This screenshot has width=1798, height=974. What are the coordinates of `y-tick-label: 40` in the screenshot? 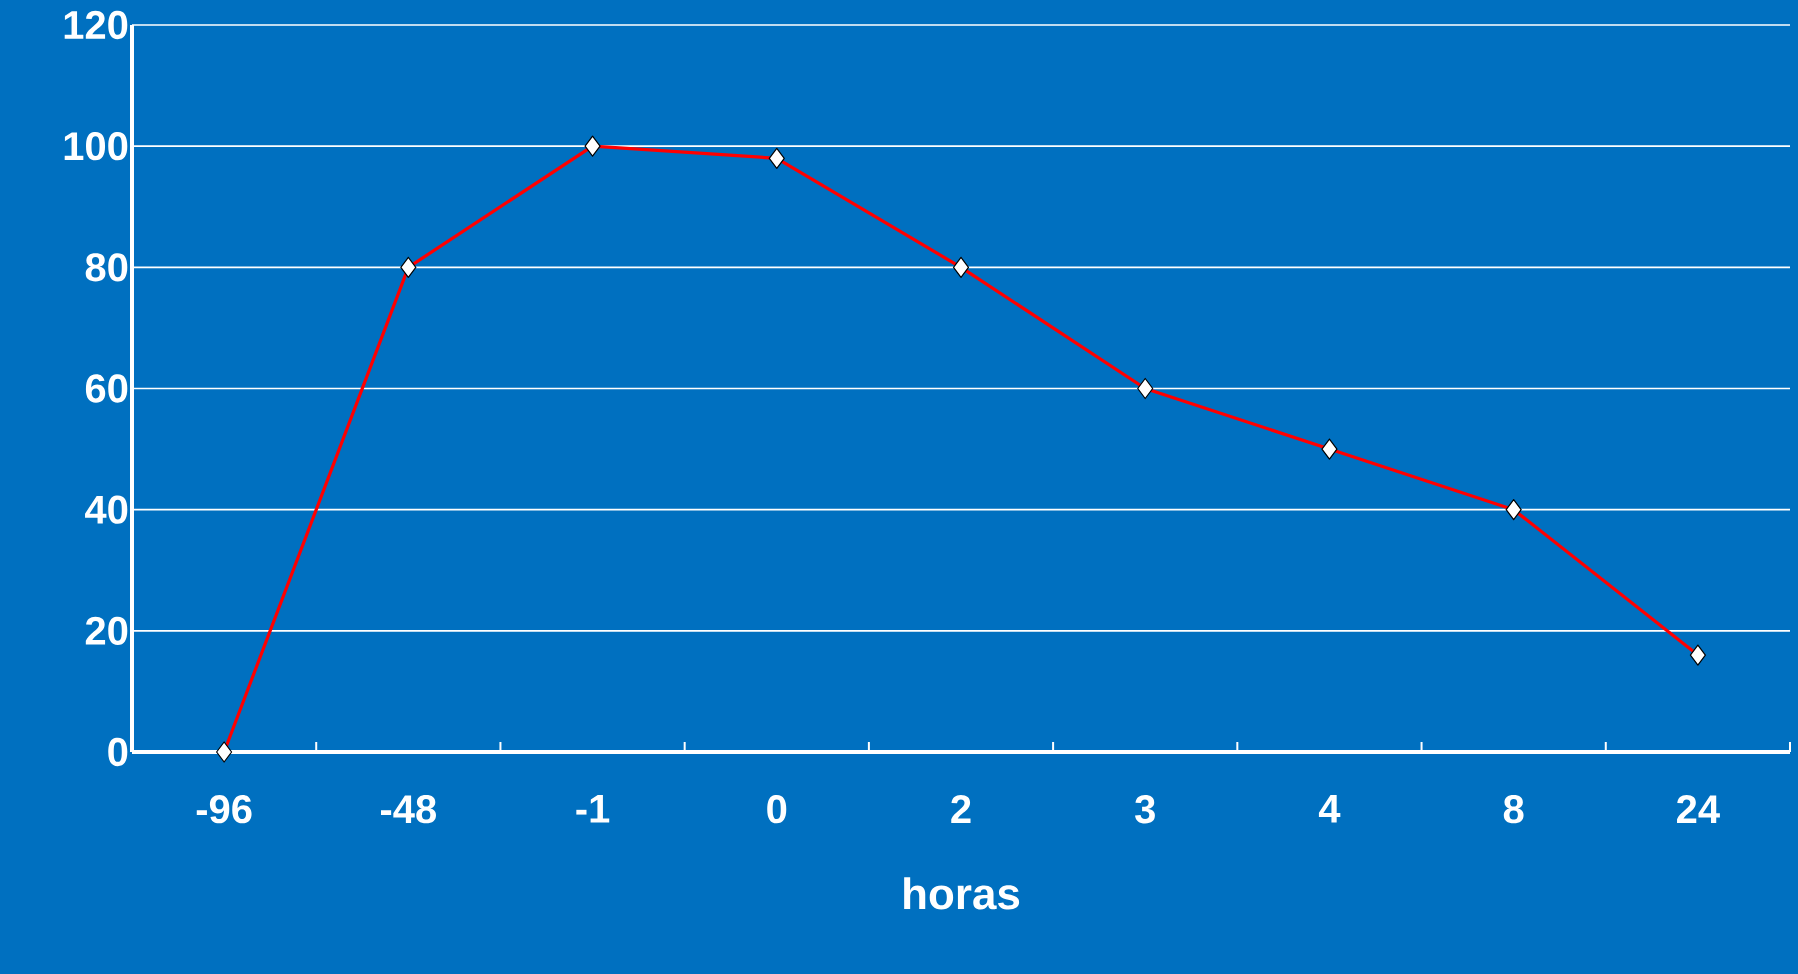 It's located at (106, 509).